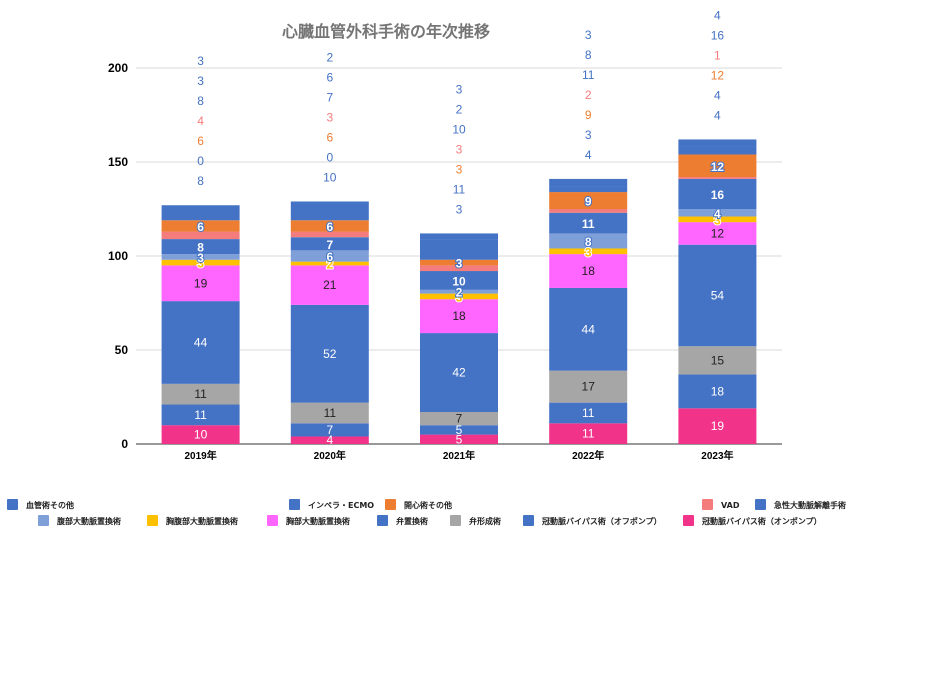  I want to click on data-label: 52, so click(330, 354).